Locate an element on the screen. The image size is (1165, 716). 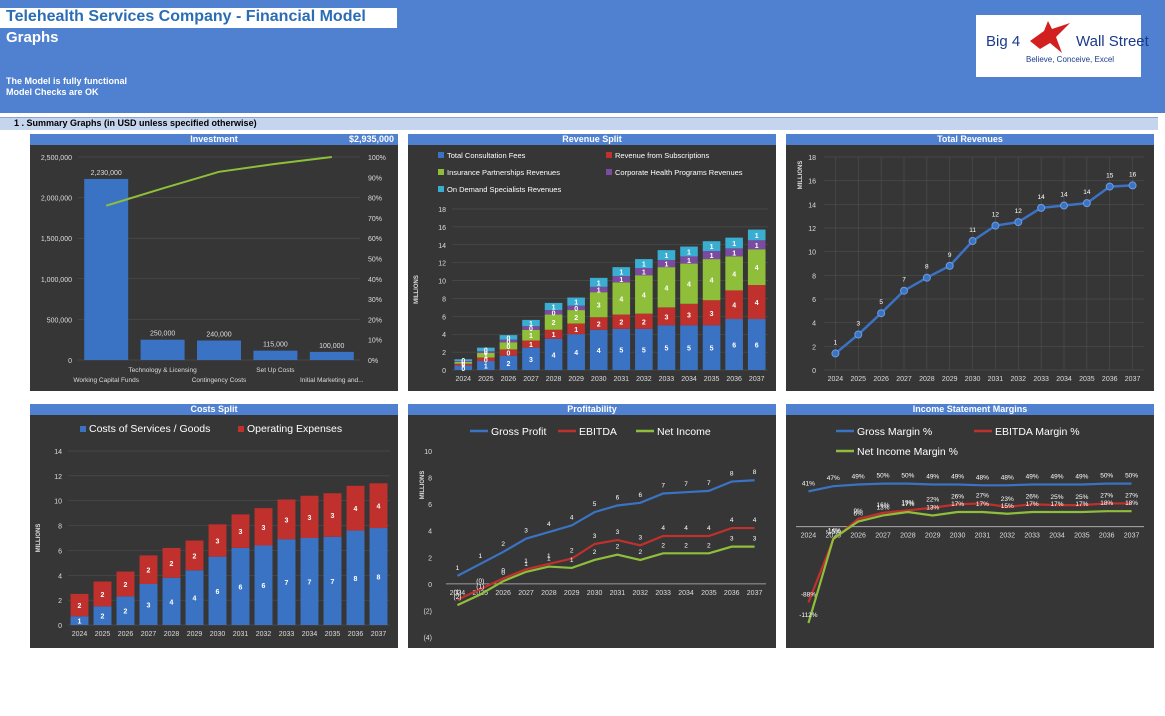
x-tick-label: 2026 is located at coordinates (509, 379).